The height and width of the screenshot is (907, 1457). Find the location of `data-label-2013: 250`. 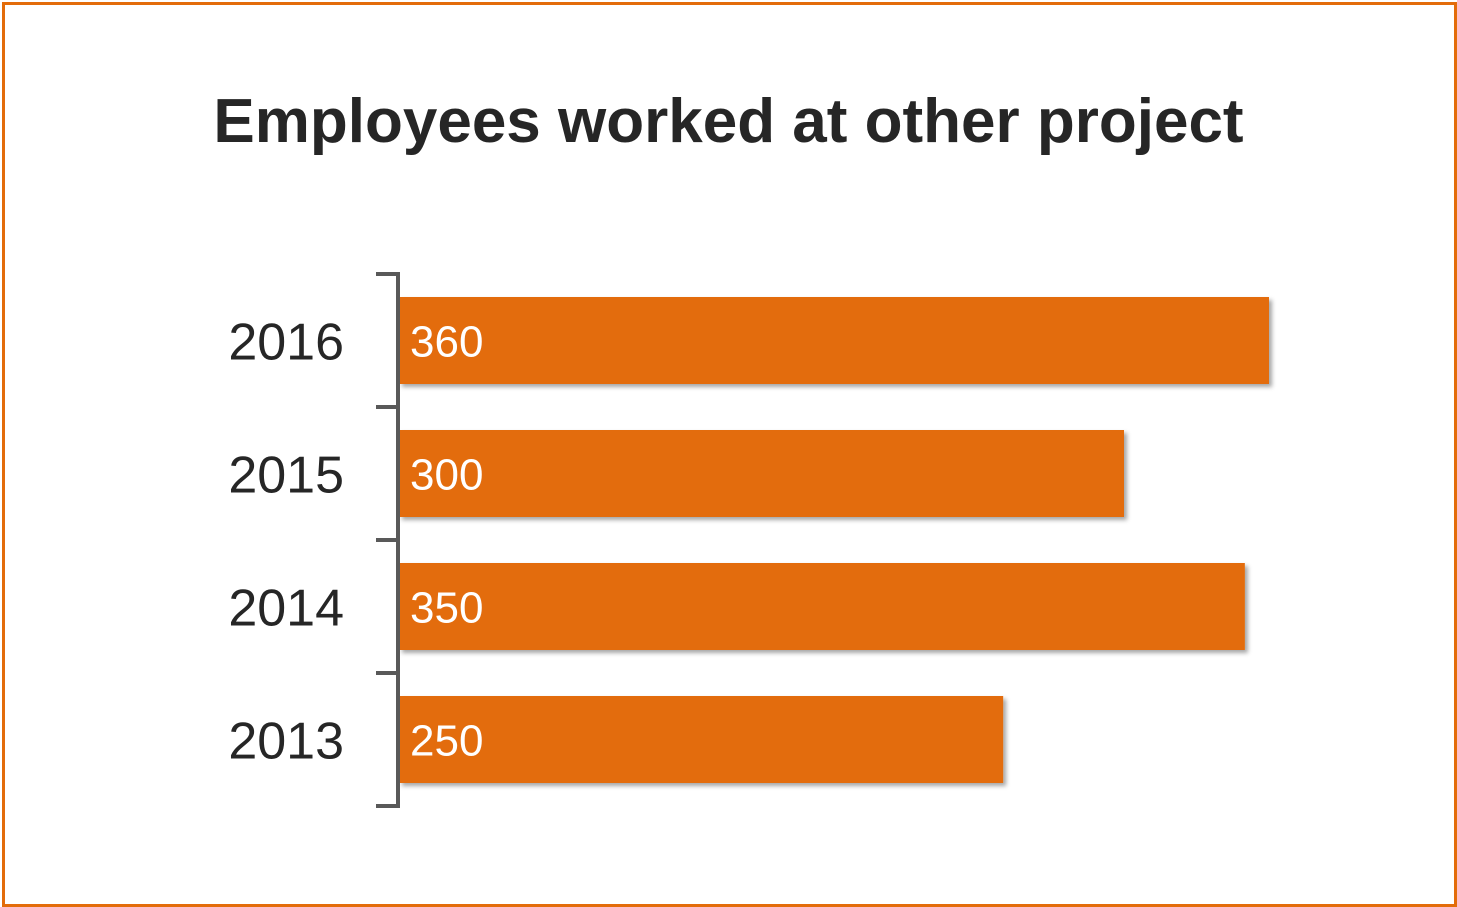

data-label-2013: 250 is located at coordinates (446, 741).